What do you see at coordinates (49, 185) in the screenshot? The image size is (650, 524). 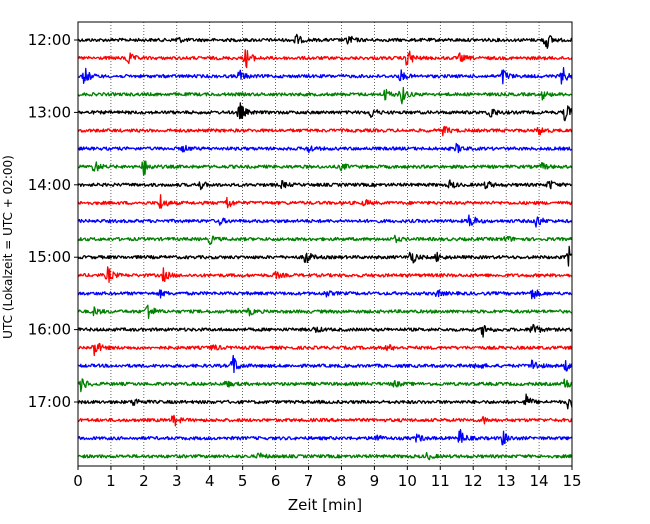 I see `y-tick-label: 14:00` at bounding box center [49, 185].